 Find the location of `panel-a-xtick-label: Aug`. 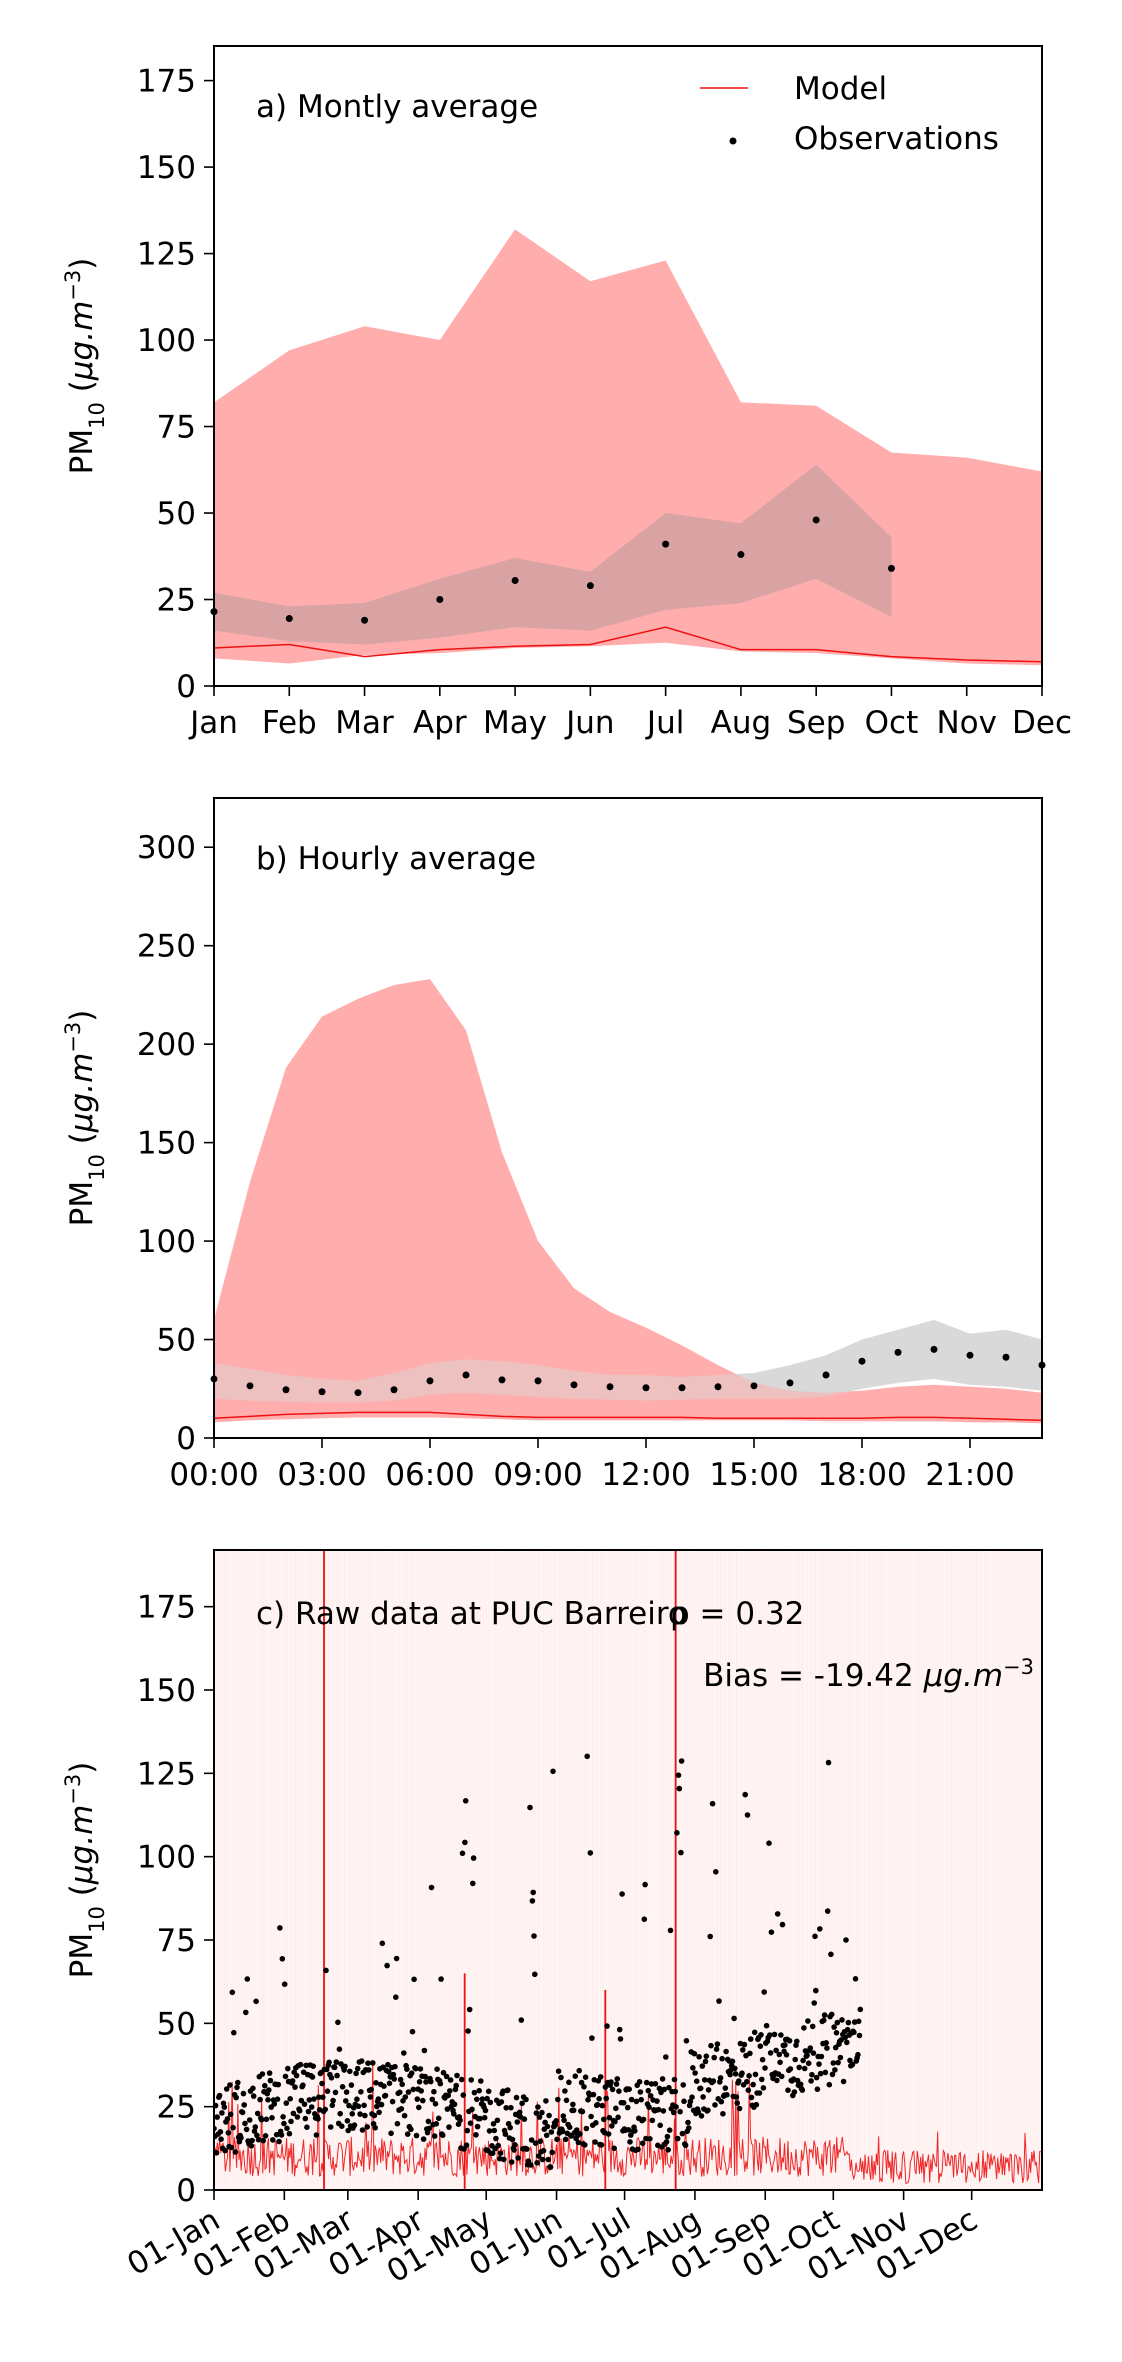

panel-a-xtick-label: Aug is located at coordinates (741, 723).